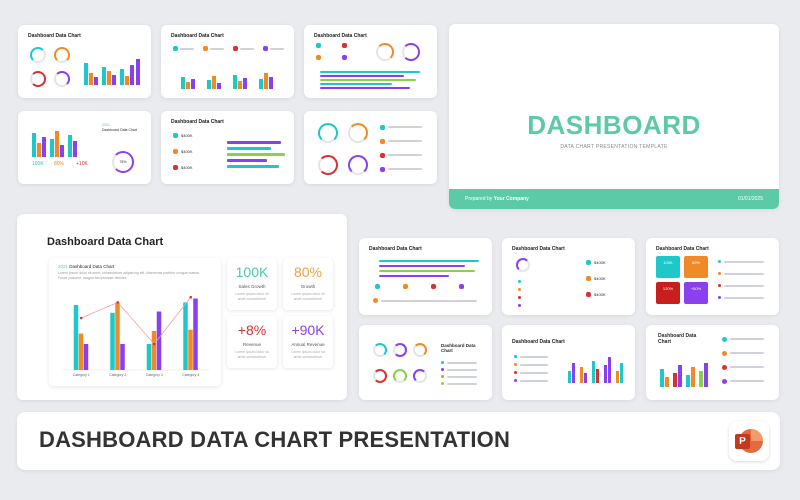 This screenshot has width=800, height=500. I want to click on stat-value: 100K, so click(252, 272).